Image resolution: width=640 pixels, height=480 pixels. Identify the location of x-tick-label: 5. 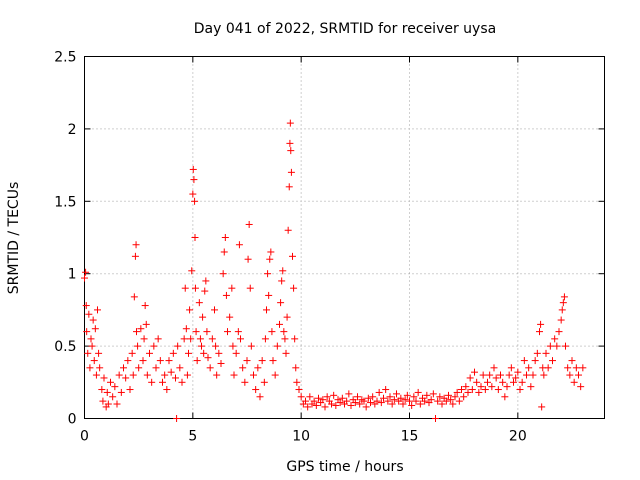
(192, 437).